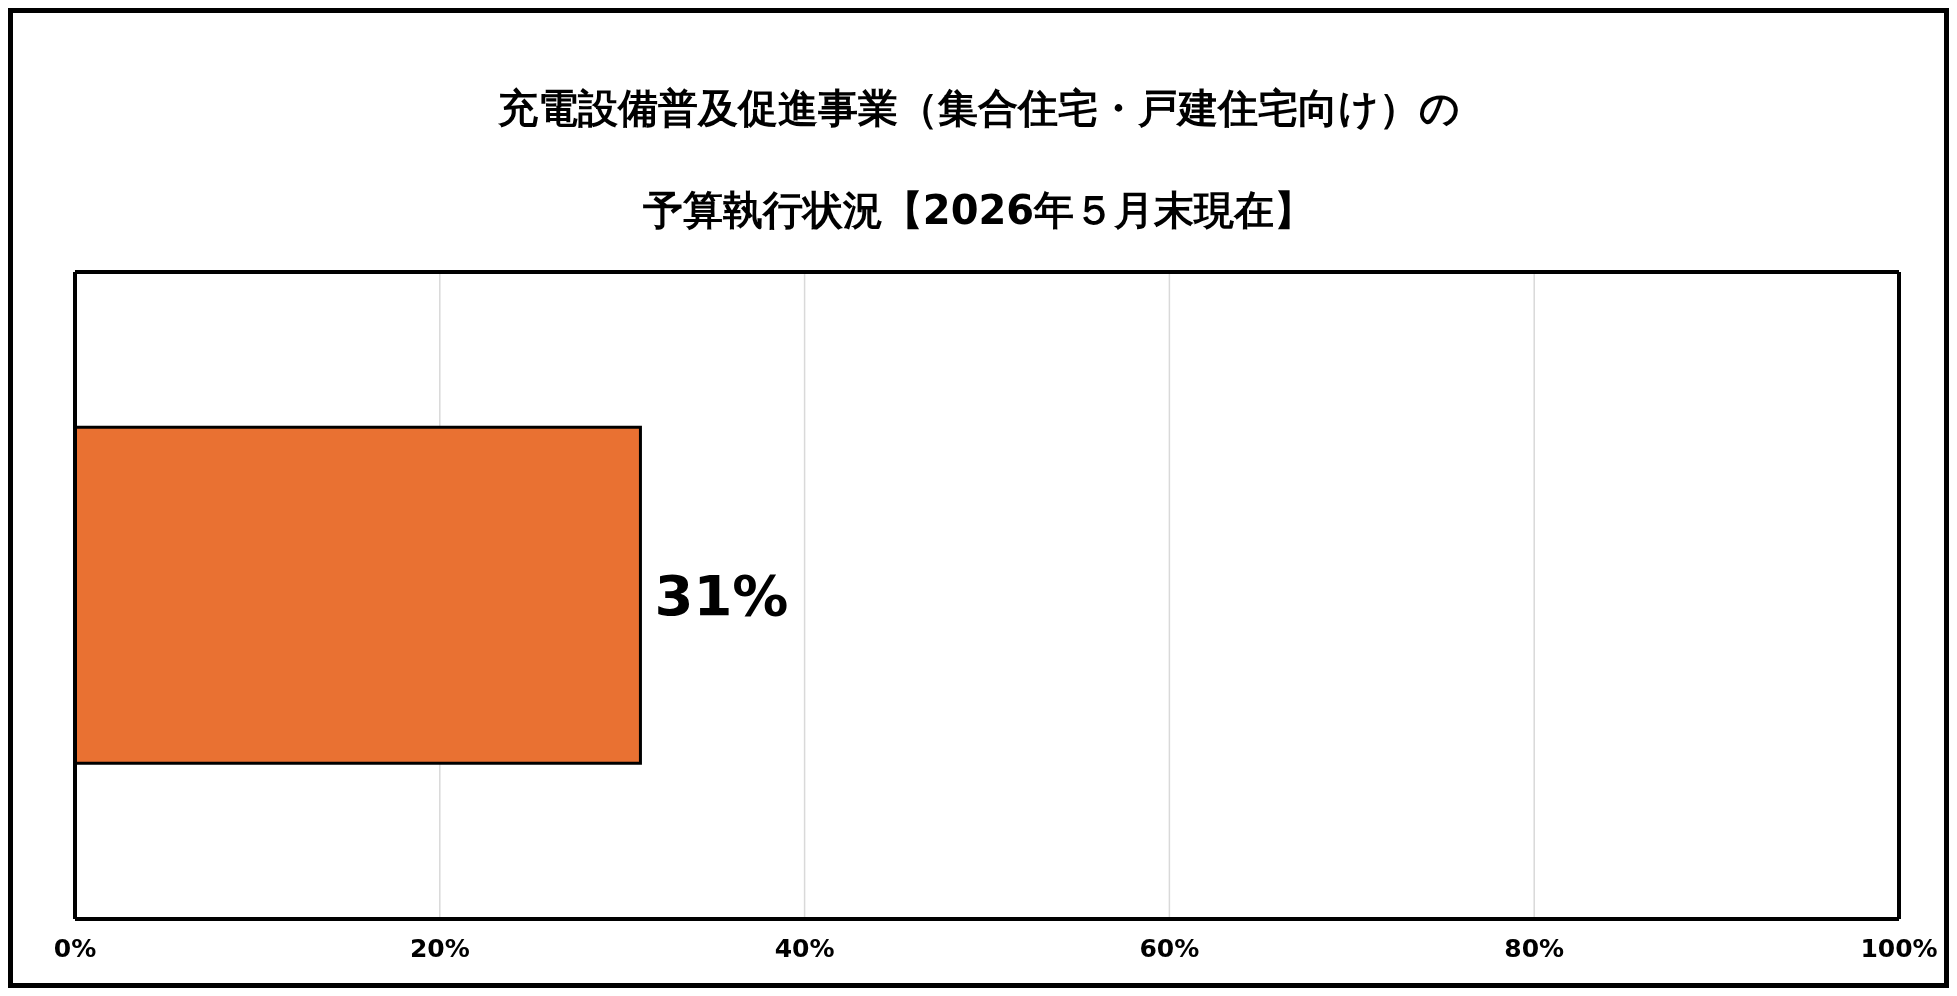  I want to click on x-tick-label: 20%, so click(439, 948).